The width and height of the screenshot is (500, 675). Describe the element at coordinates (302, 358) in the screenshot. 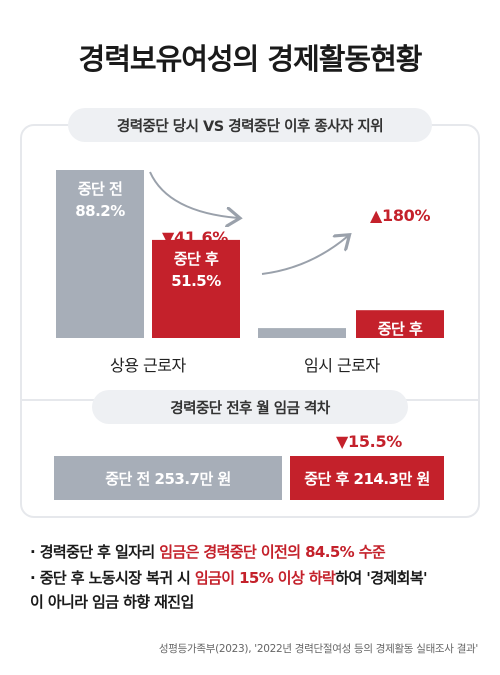

I see `bar-value-label: 중단 전 5.2%` at that location.